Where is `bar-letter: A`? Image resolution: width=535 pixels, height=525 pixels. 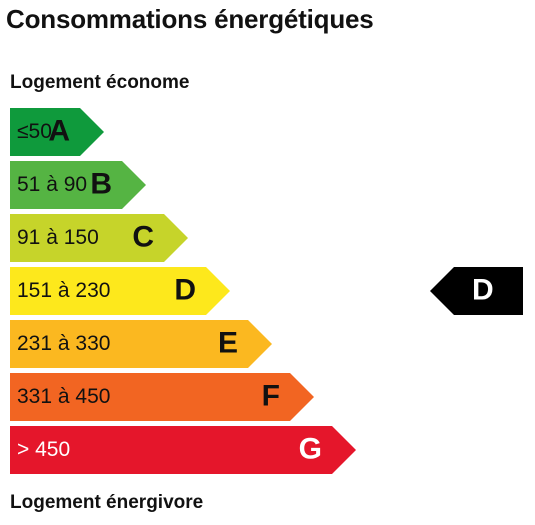 bar-letter: A is located at coordinates (59, 131).